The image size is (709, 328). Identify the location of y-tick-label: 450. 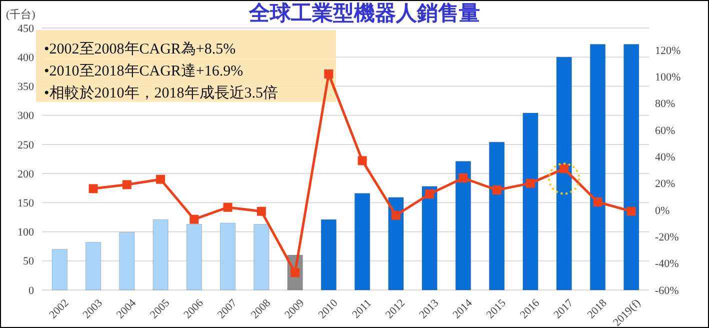
(26, 28).